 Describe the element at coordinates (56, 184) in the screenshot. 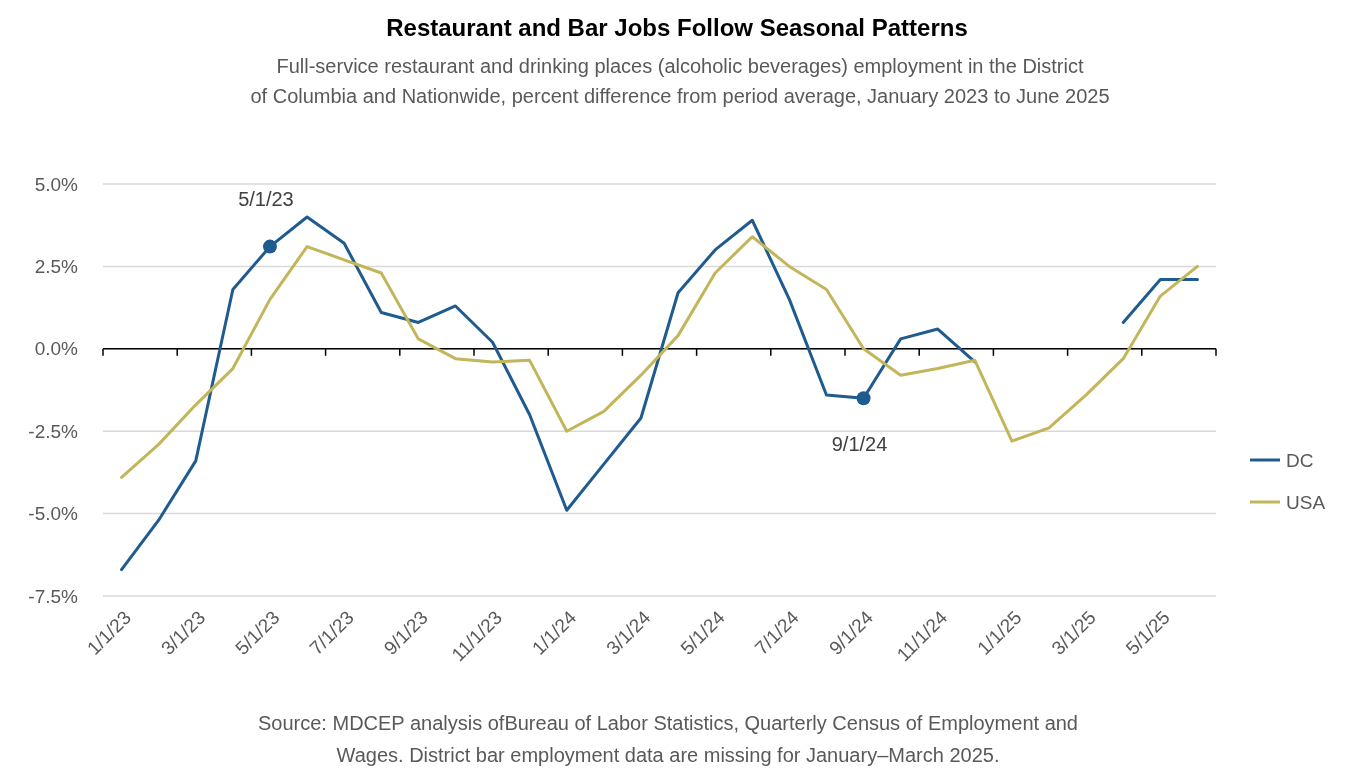

I see `y-tick-label: 5.0%` at that location.